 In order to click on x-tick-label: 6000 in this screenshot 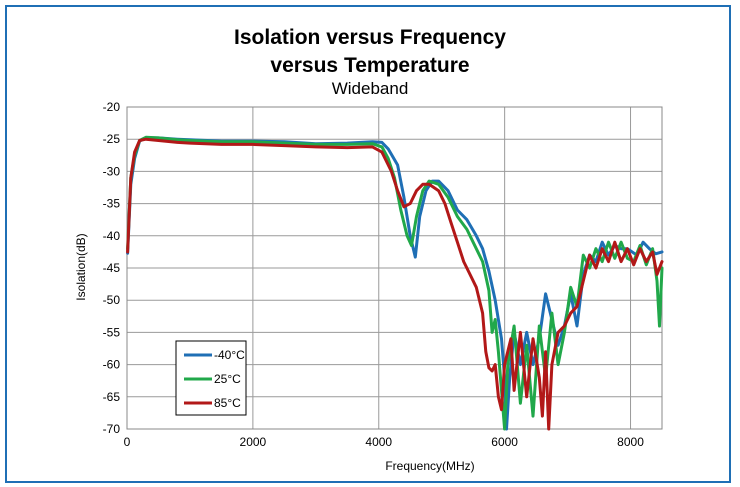, I will do `click(504, 442)`.